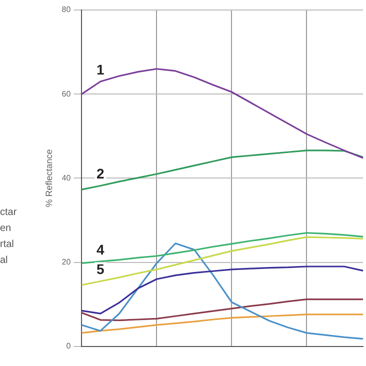  I want to click on y-tick-label: 40, so click(67, 177).